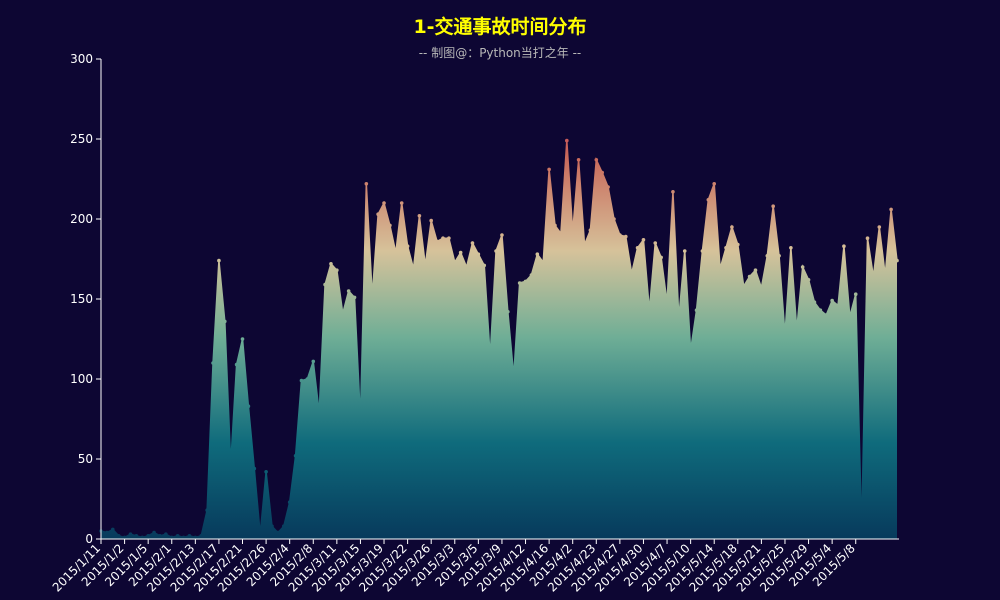 The width and height of the screenshot is (1000, 600). I want to click on y-tick-label: 250, so click(81, 139).